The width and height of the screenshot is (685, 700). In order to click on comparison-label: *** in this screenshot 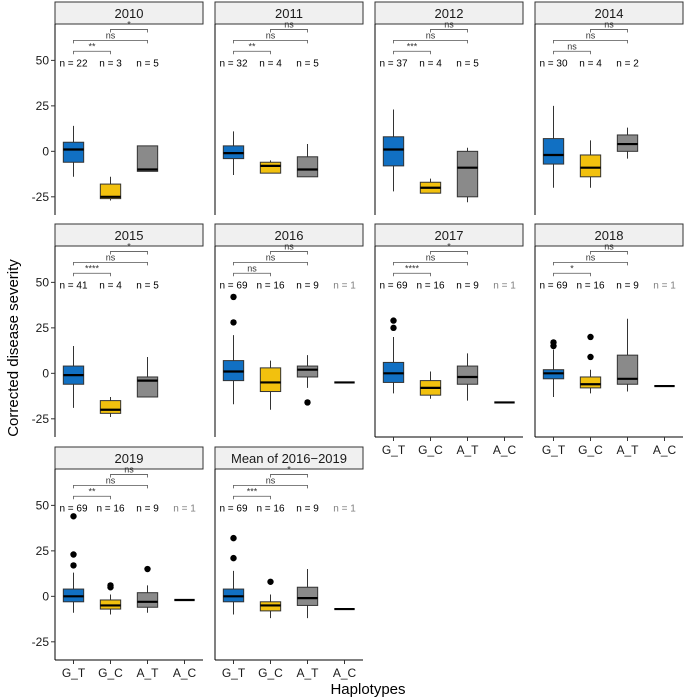, I will do `click(252, 491)`.